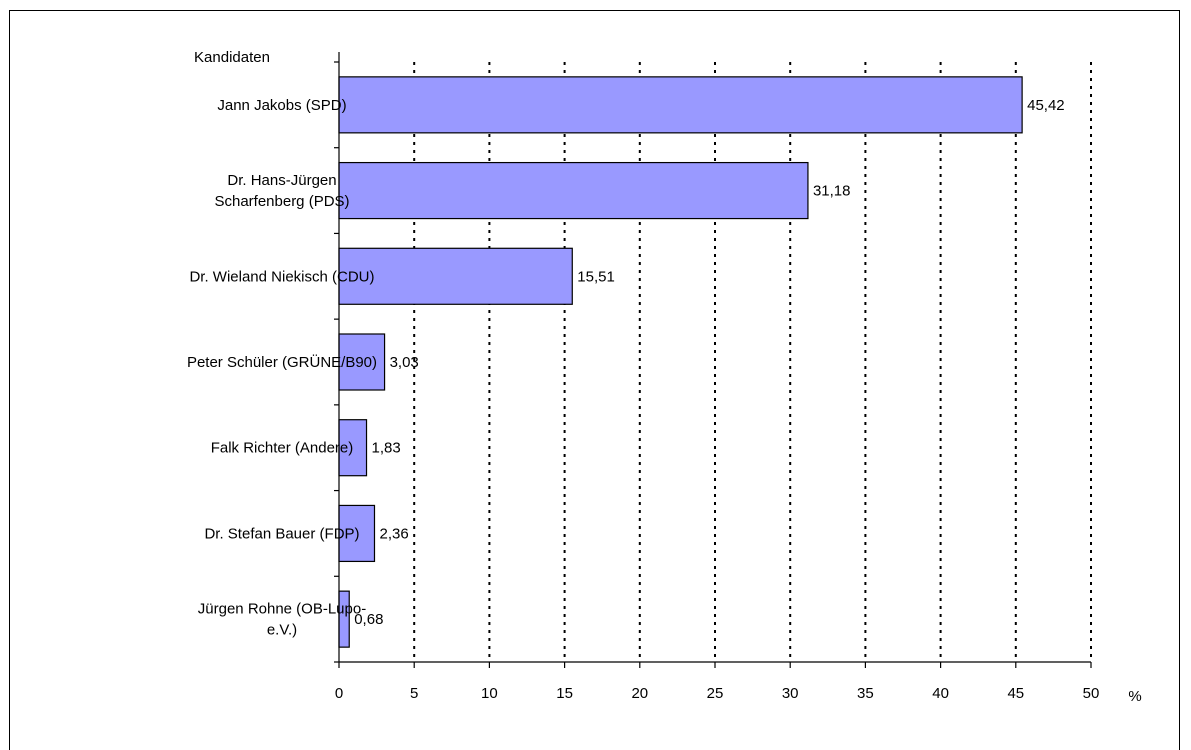  Describe the element at coordinates (832, 191) in the screenshot. I see `value-label: 31,18` at that location.